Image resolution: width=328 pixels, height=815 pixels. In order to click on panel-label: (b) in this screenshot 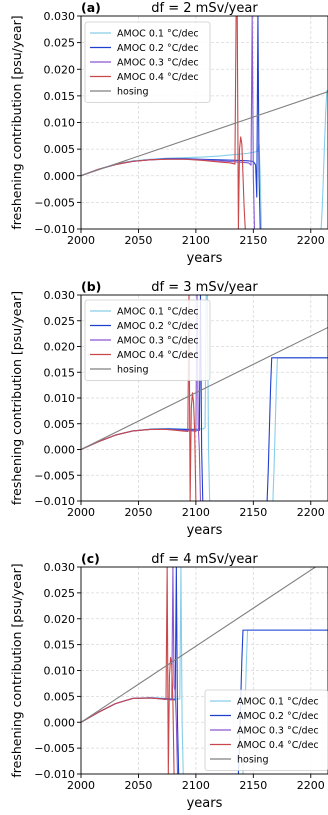, I will do `click(91, 286)`.